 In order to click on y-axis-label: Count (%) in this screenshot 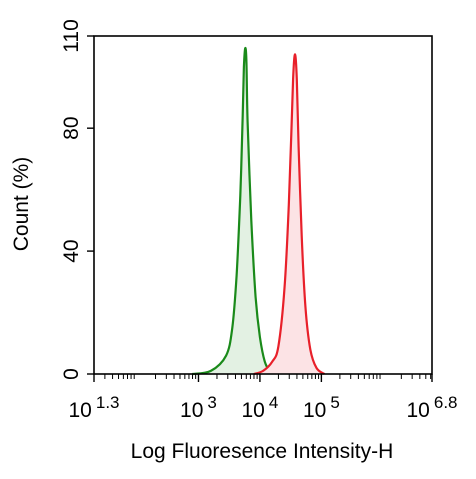, I will do `click(21, 204)`.